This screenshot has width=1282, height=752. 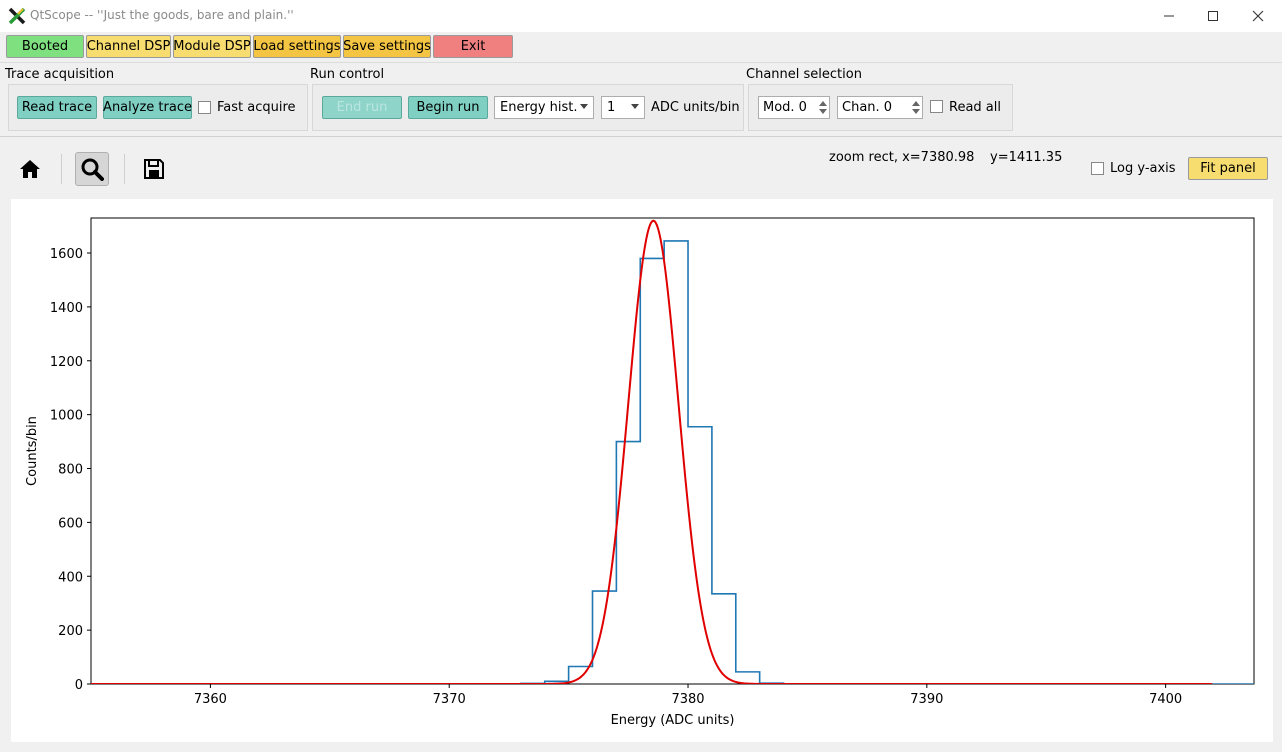 What do you see at coordinates (147, 107) in the screenshot?
I see `analyze-trace-button: Analyze trace` at bounding box center [147, 107].